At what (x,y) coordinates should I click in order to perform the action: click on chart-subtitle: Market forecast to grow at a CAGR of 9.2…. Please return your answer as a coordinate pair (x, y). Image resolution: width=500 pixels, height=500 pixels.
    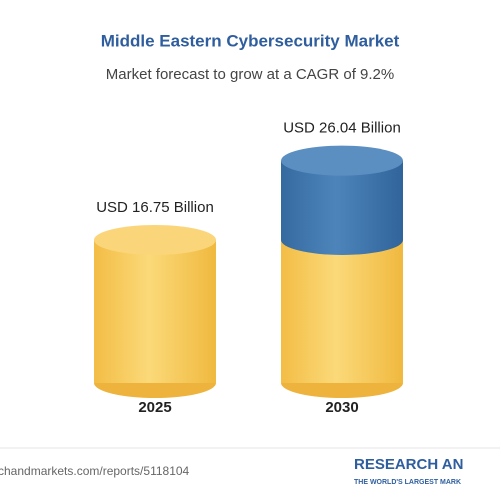
    Looking at the image, I should click on (250, 74).